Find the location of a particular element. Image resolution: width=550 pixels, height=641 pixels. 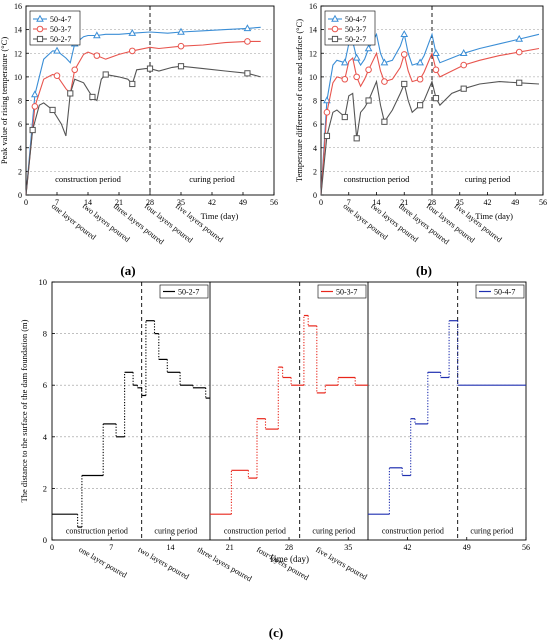

y-axis-label: Peak value of rising temperature (°C) is located at coordinates (4, 100).